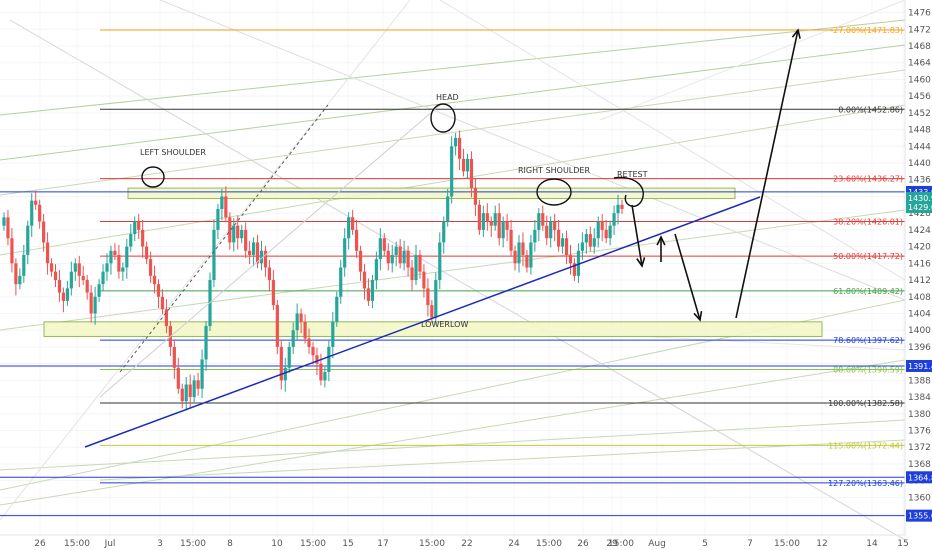  Describe the element at coordinates (919, 331) in the screenshot. I see `price-tick-label: 1400` at that location.